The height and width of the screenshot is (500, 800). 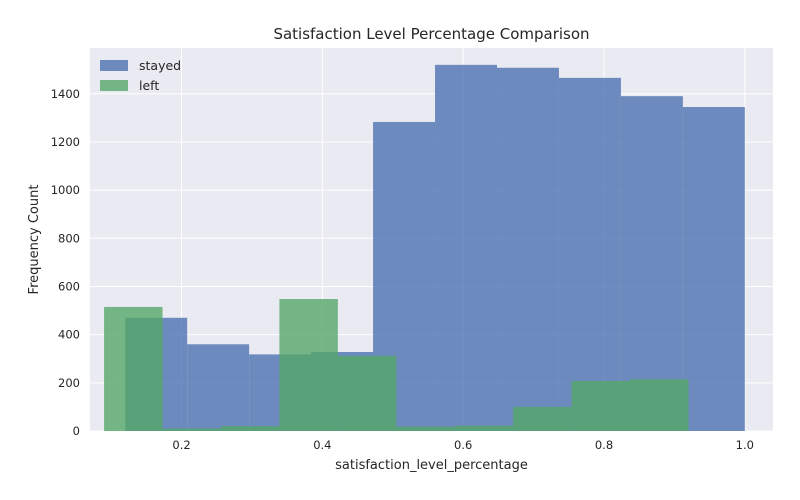 What do you see at coordinates (431, 465) in the screenshot?
I see `x-axis-label: satisfaction_level_percentage` at bounding box center [431, 465].